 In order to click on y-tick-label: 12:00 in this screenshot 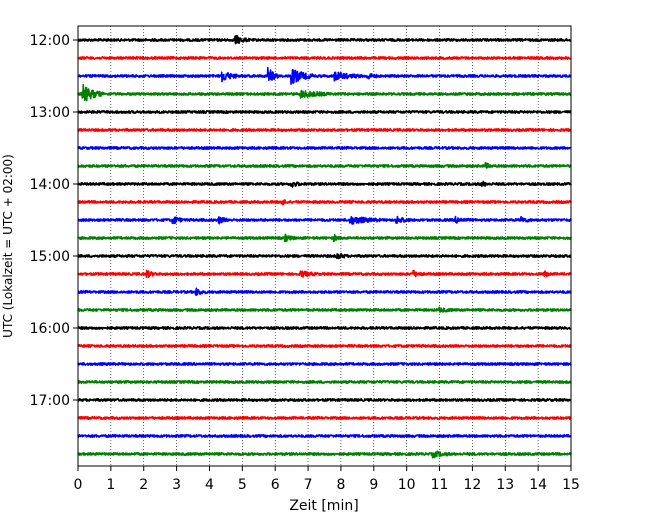, I will do `click(50, 41)`.